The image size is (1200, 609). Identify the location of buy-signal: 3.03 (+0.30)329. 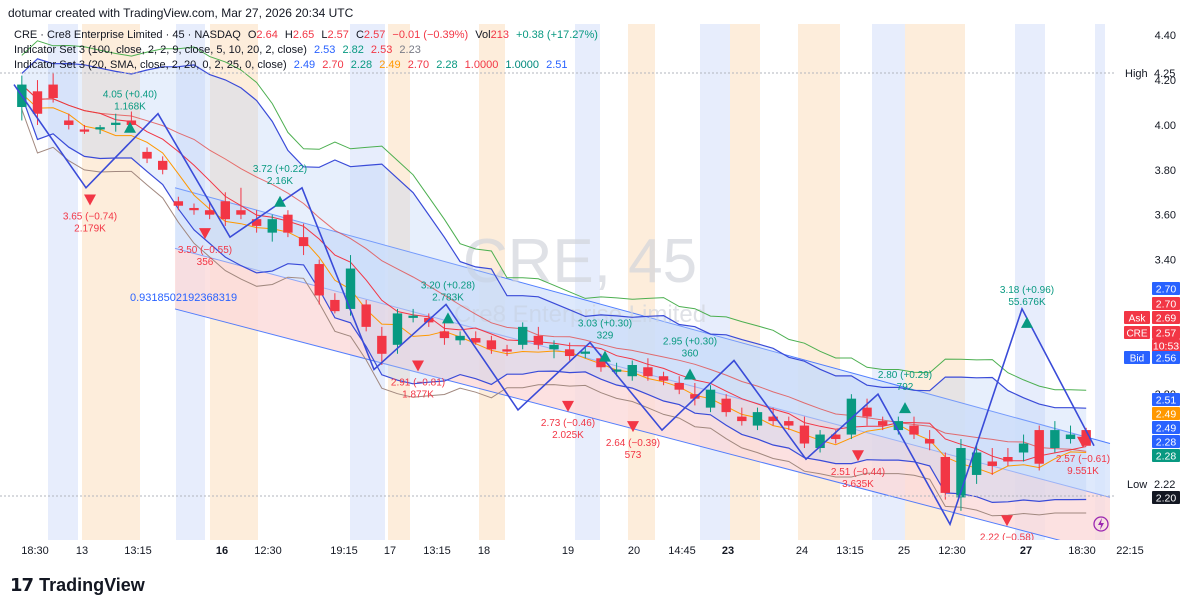
(605, 340).